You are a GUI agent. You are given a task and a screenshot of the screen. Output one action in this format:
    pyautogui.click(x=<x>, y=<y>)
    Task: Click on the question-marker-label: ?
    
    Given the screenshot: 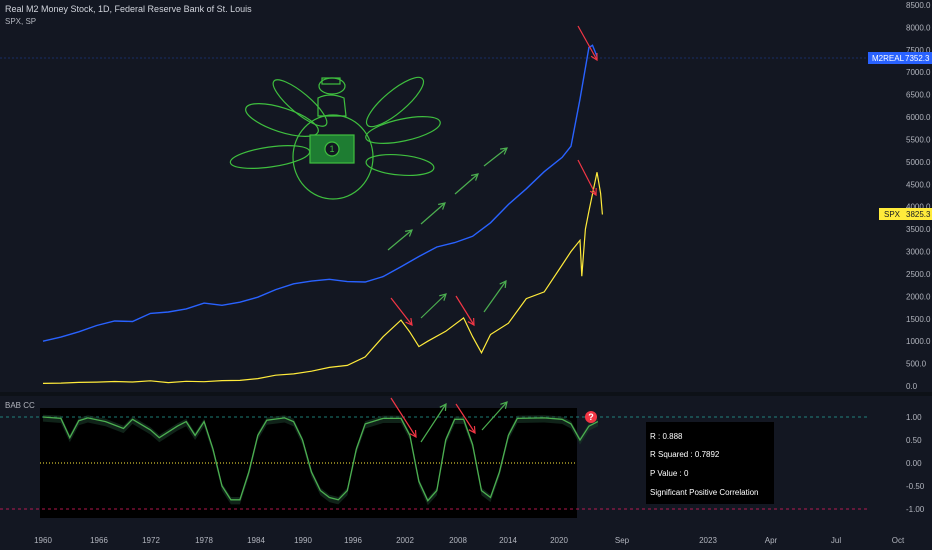 What is the action you would take?
    pyautogui.click(x=591, y=417)
    